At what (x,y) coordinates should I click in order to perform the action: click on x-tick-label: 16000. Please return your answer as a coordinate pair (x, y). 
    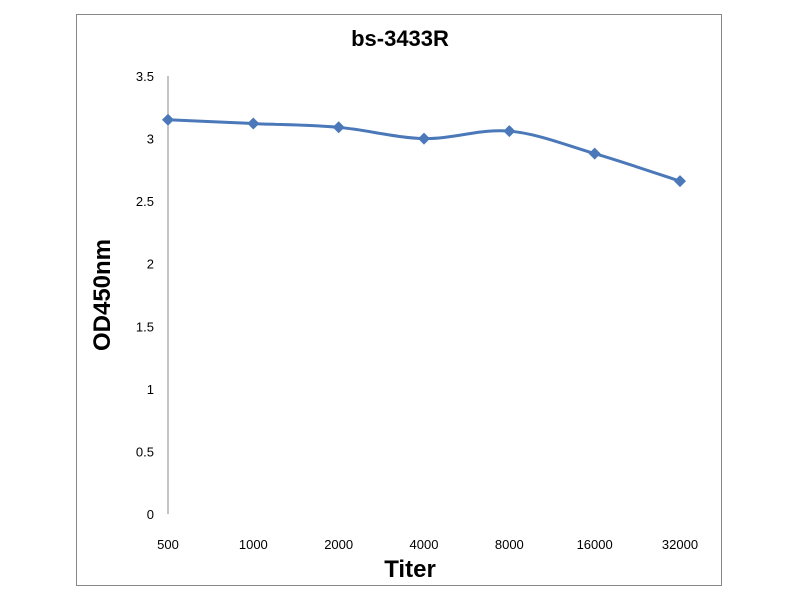
    Looking at the image, I should click on (595, 544).